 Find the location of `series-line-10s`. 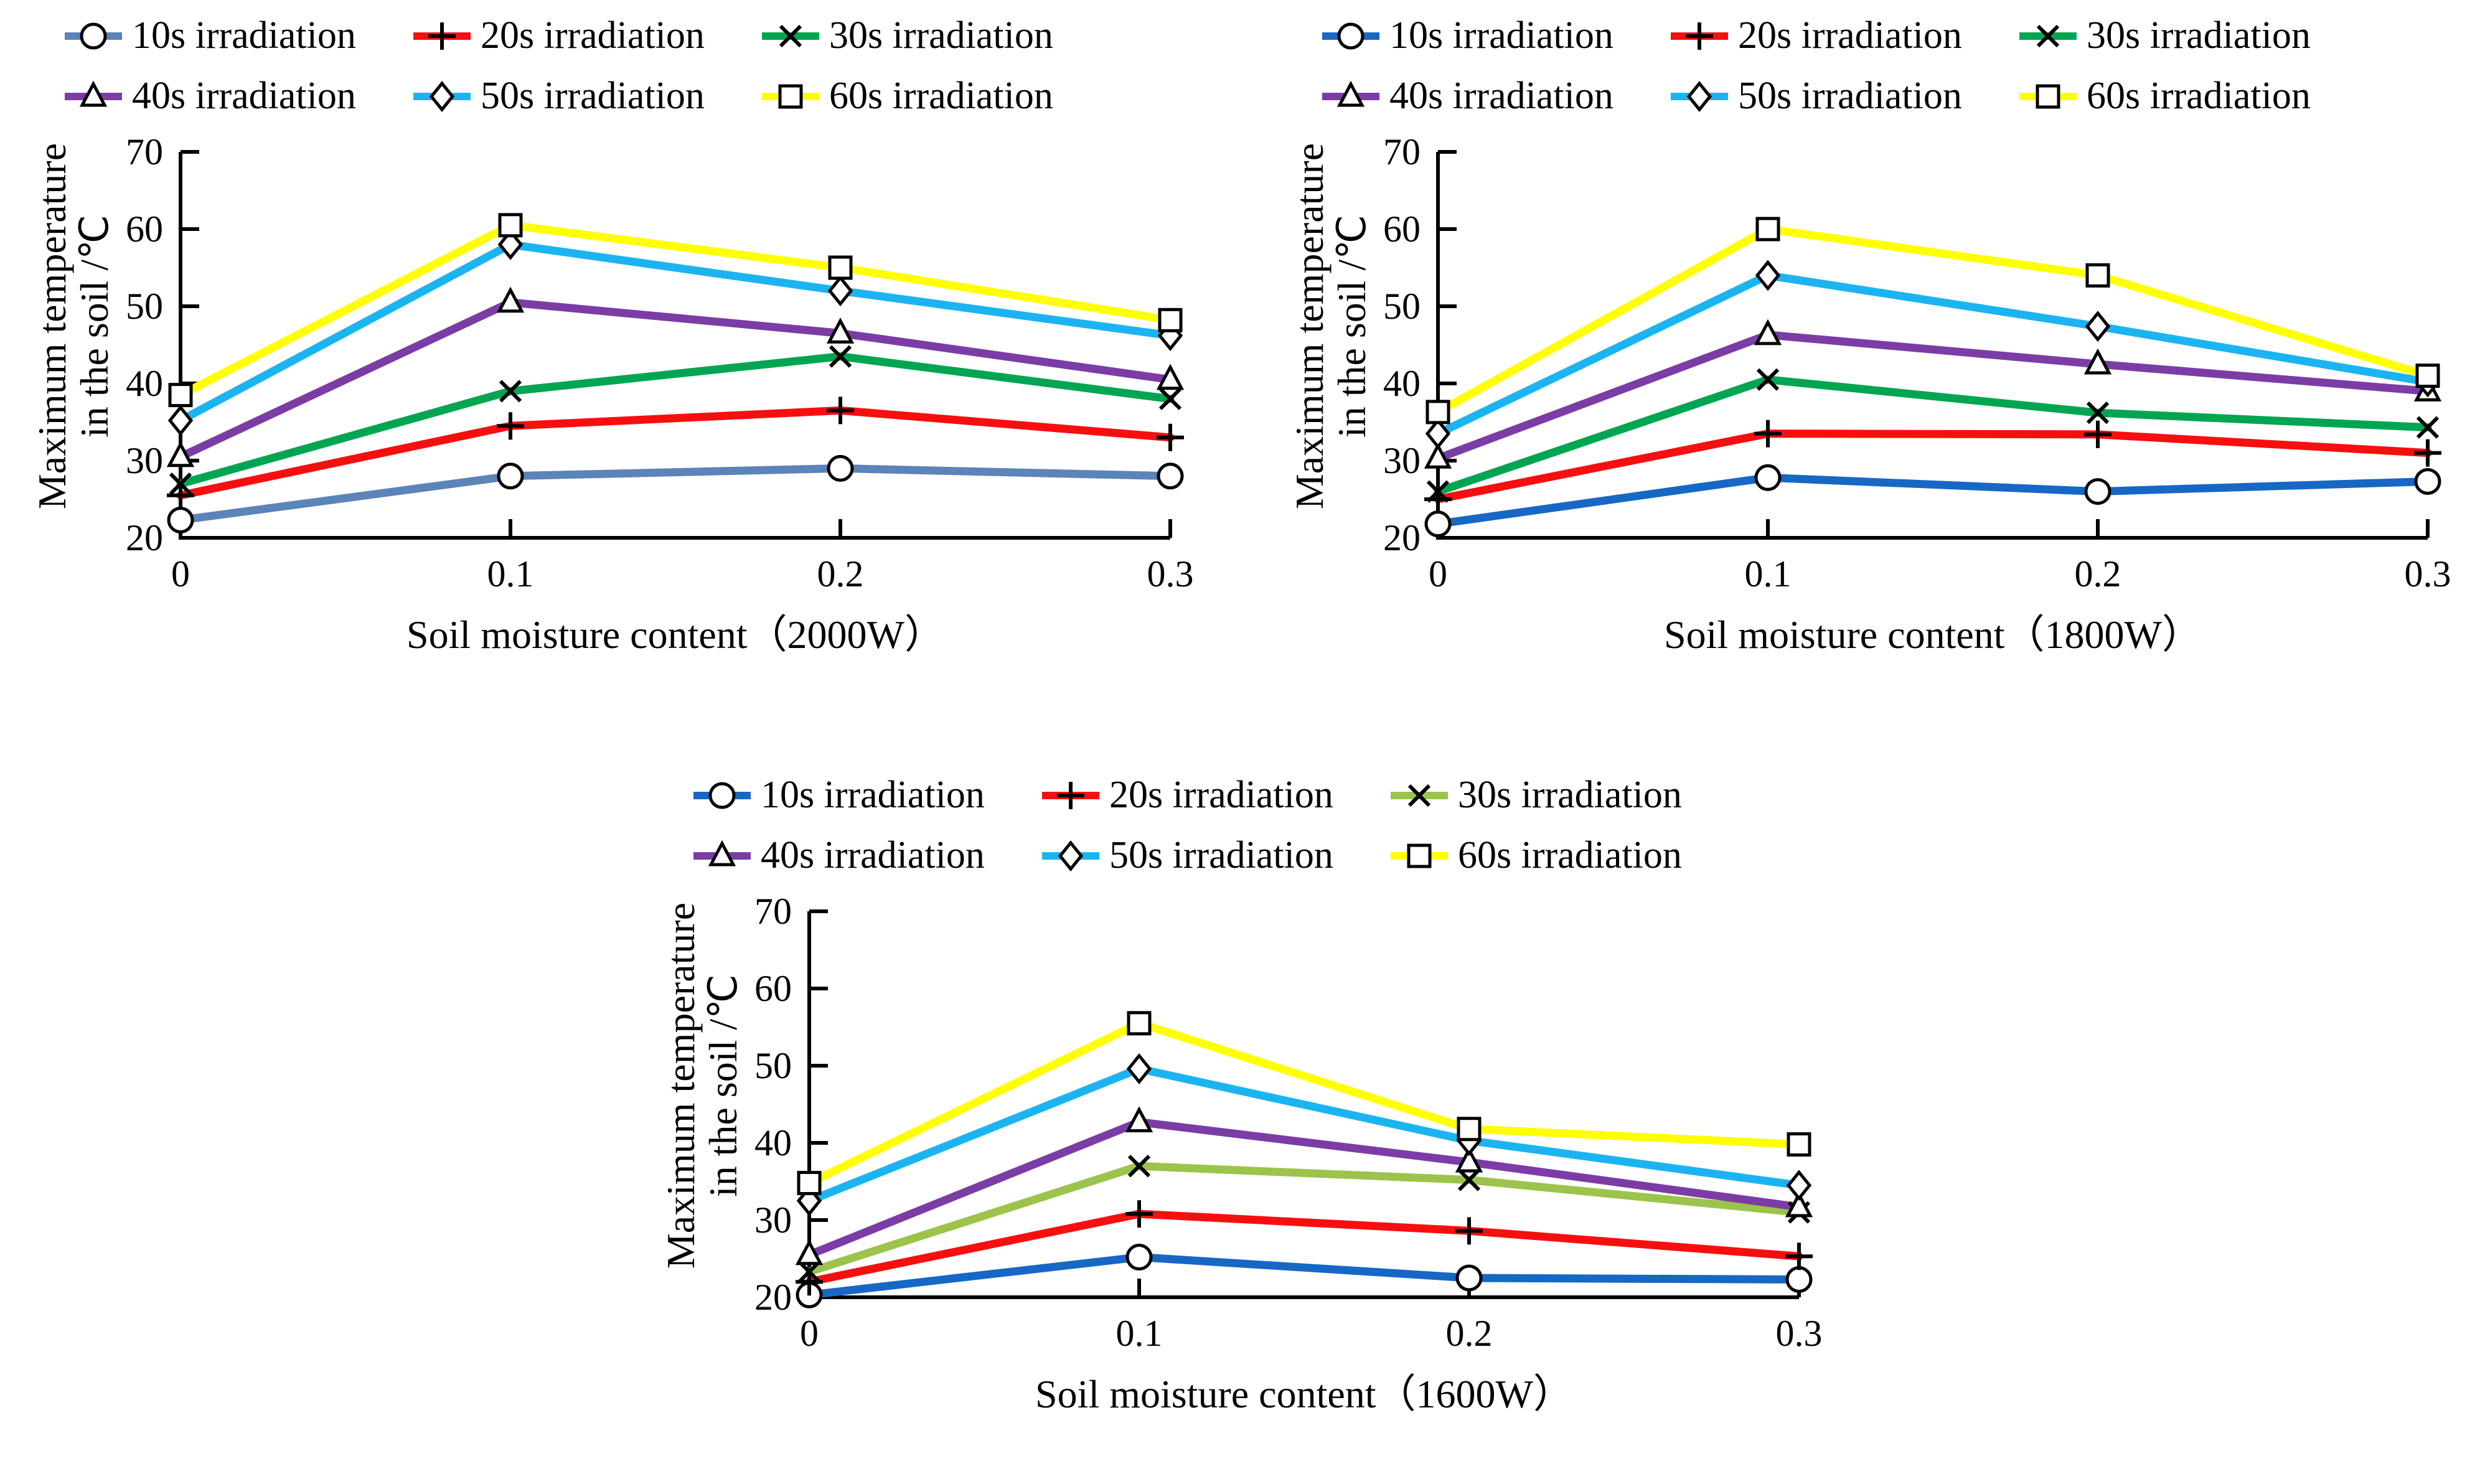

series-line-10s is located at coordinates (1304, 1276).